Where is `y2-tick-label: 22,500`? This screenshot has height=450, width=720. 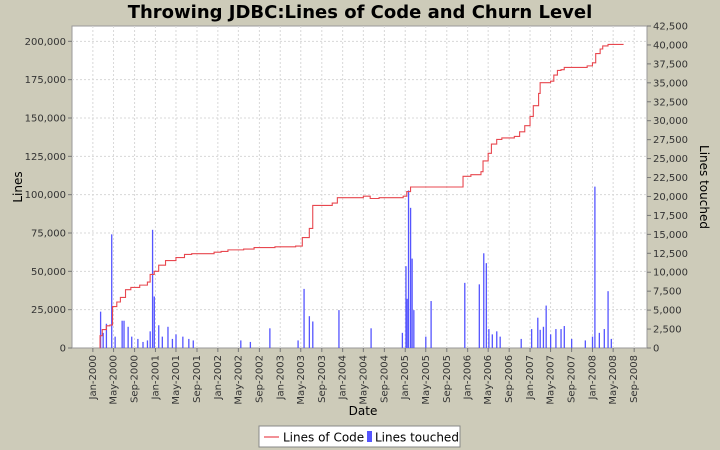 y2-tick-label: 22,500 is located at coordinates (670, 178).